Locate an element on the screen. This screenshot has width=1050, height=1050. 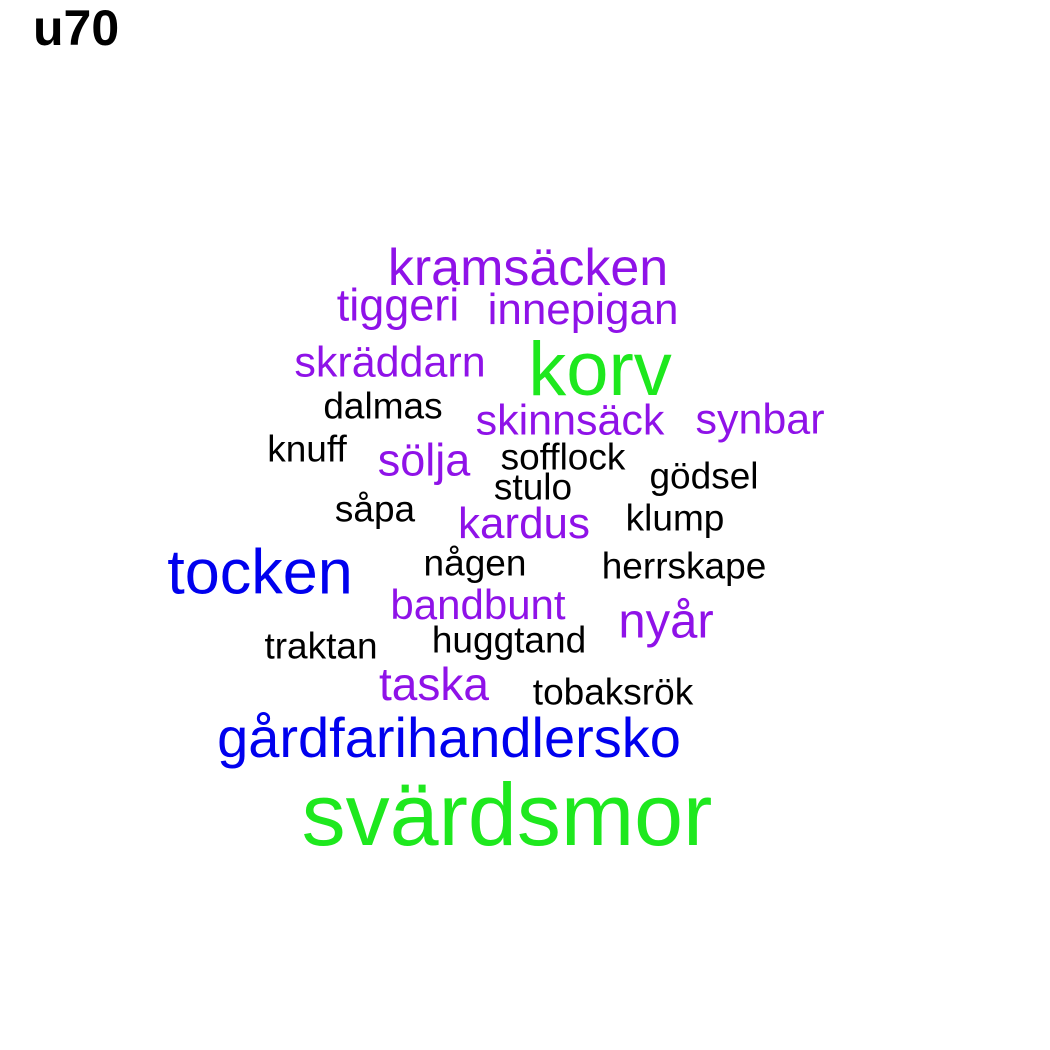
word-synbar: synbar is located at coordinates (760, 419).